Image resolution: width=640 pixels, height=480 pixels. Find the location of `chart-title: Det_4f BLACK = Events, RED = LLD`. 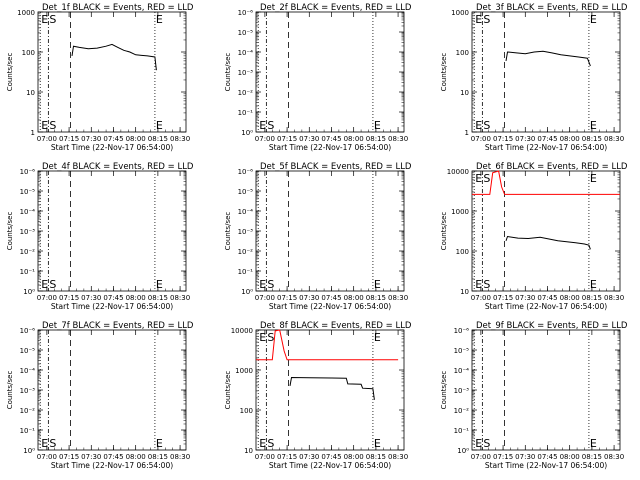

chart-title: Det_4f BLACK = Events, RED = LLD is located at coordinates (118, 167).